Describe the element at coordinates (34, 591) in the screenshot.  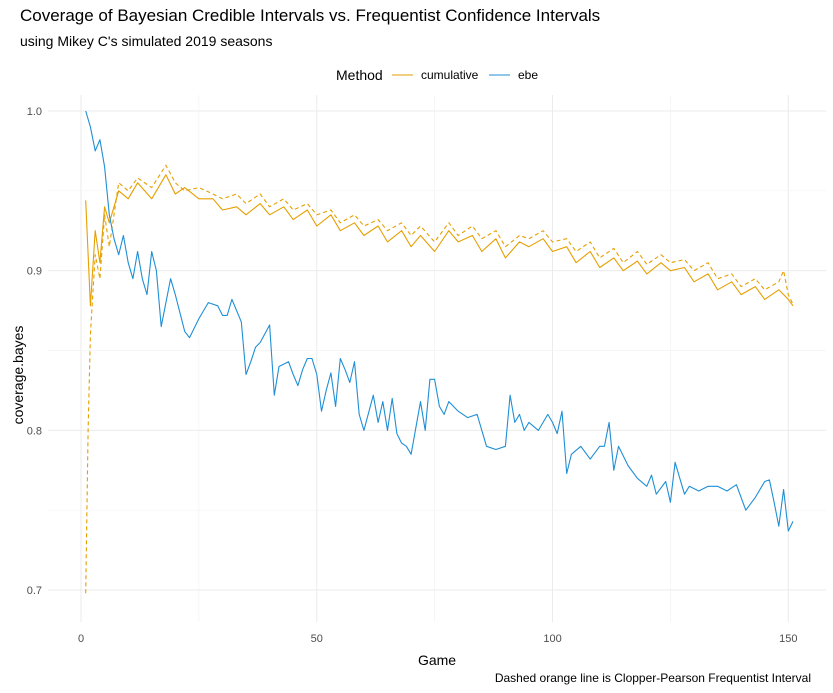
I see `y-tick-label: 0.7` at that location.